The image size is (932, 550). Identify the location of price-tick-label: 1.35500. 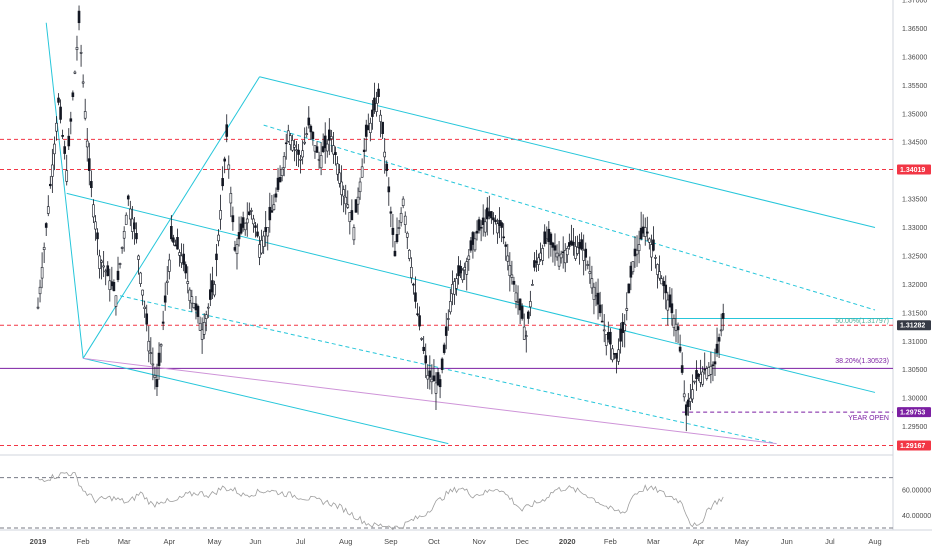
(914, 86).